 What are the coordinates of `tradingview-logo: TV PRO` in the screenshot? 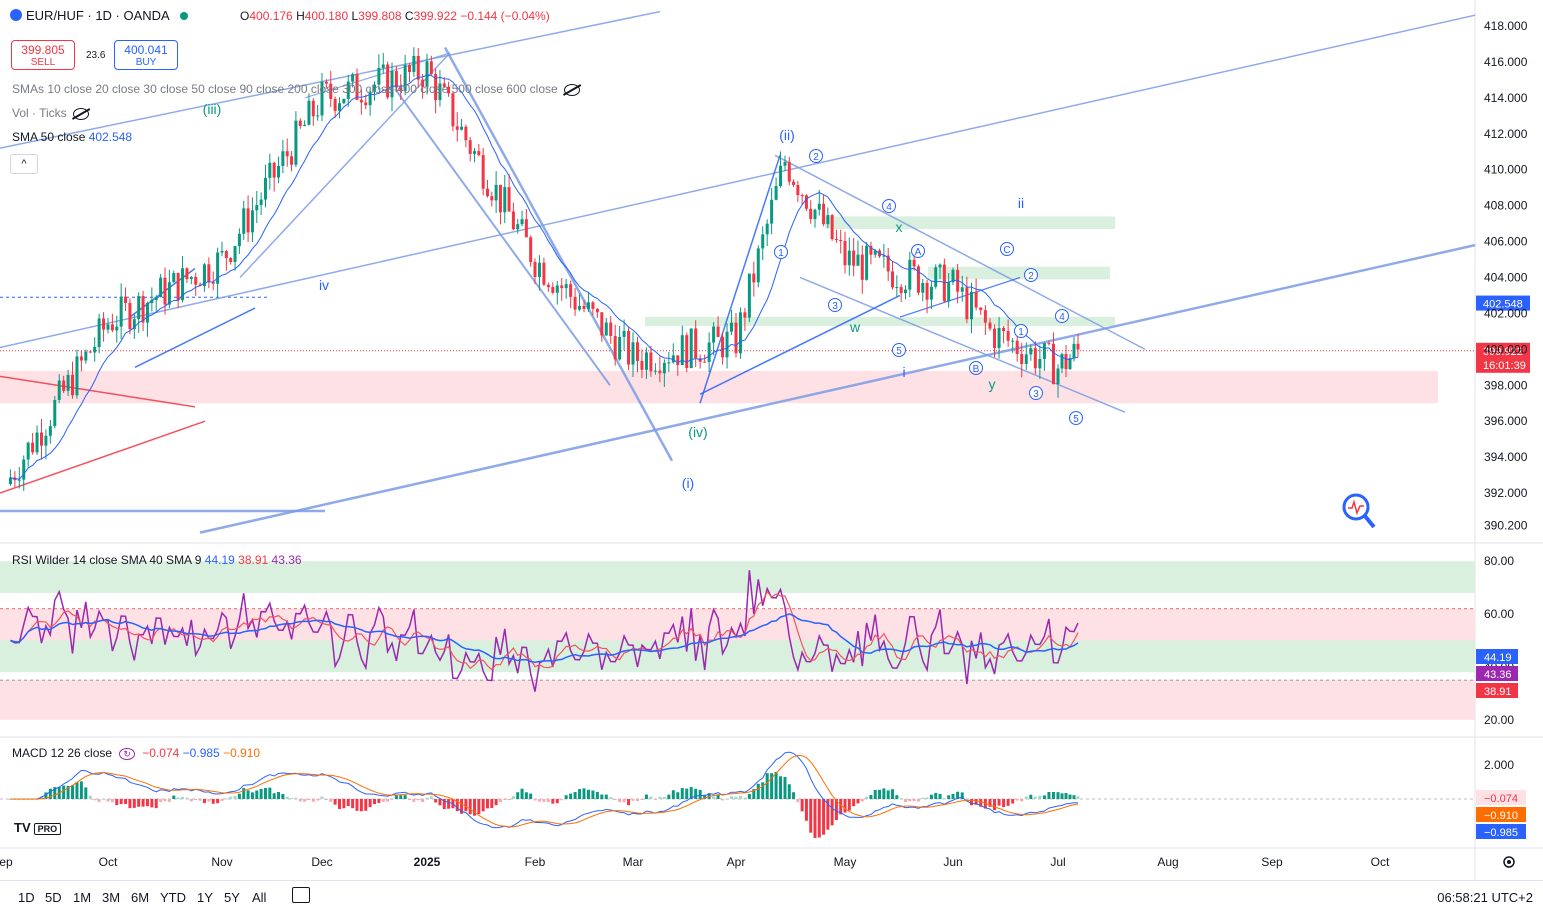 It's located at (38, 827).